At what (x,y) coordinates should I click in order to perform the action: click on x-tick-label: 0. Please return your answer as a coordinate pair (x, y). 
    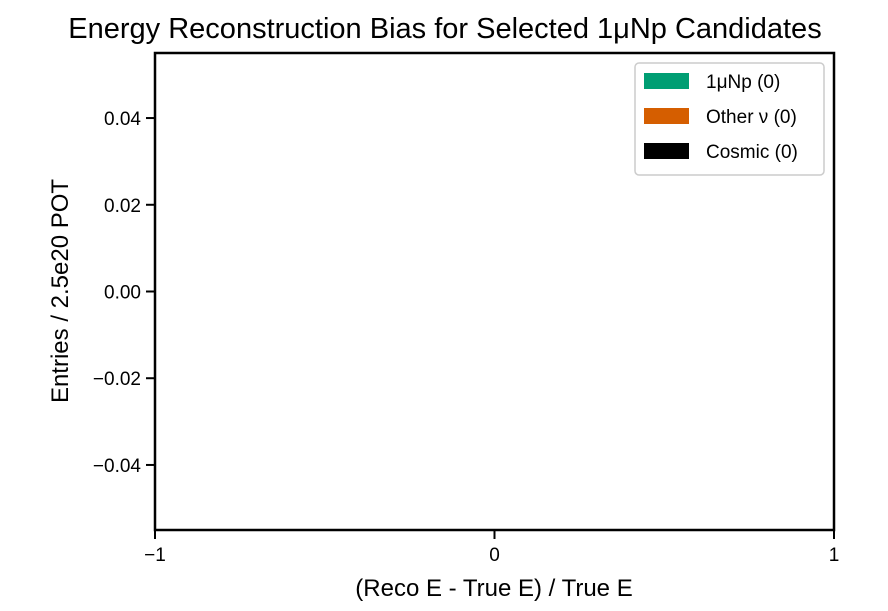
    Looking at the image, I should click on (494, 555).